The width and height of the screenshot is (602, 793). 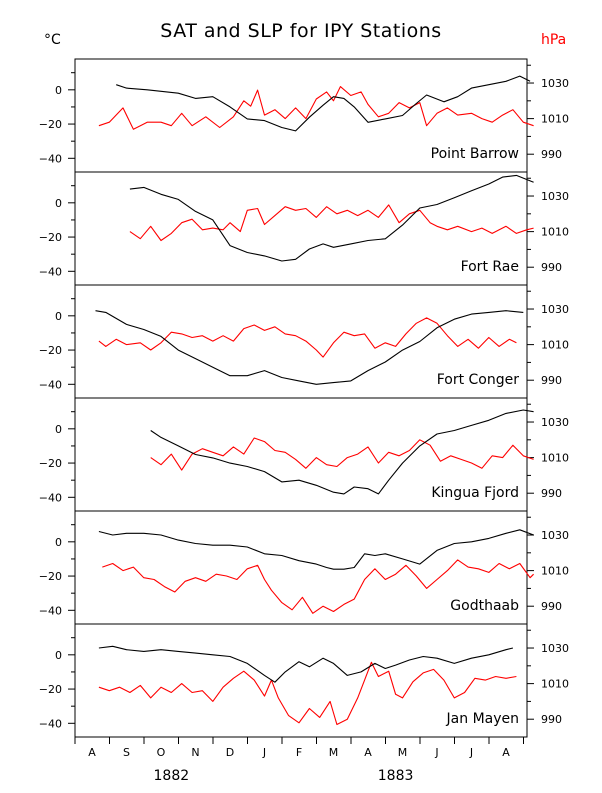 What do you see at coordinates (484, 606) in the screenshot?
I see `station-name-label: Godthaab` at bounding box center [484, 606].